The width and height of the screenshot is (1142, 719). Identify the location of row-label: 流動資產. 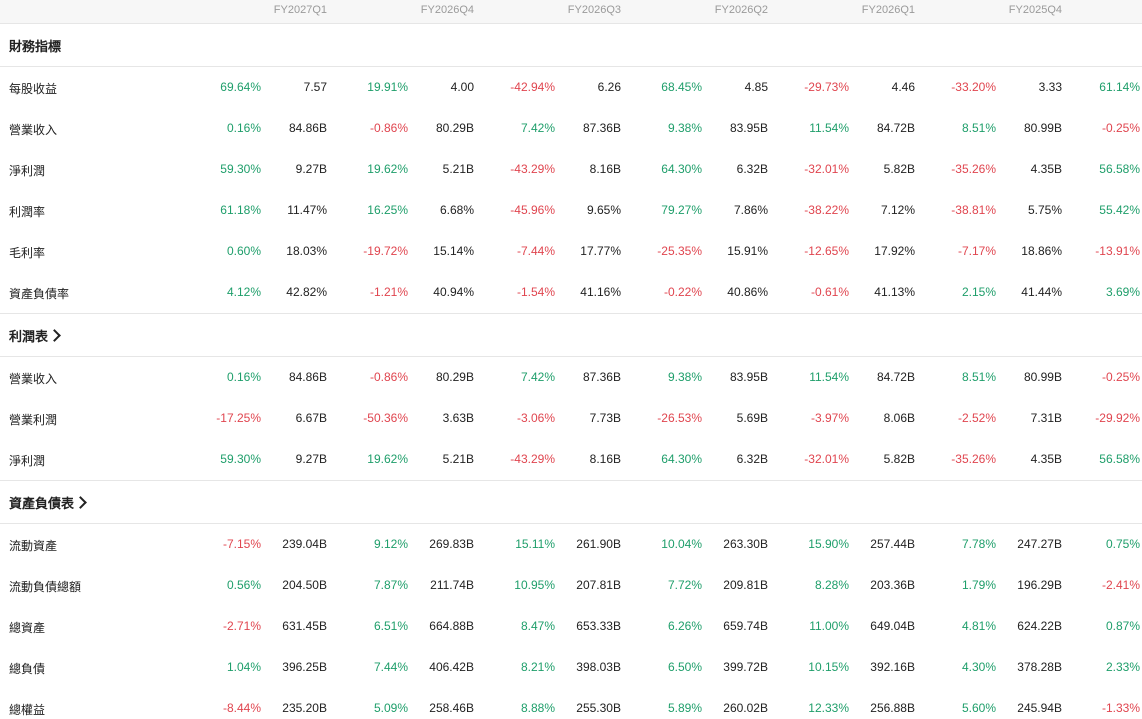
(33, 546).